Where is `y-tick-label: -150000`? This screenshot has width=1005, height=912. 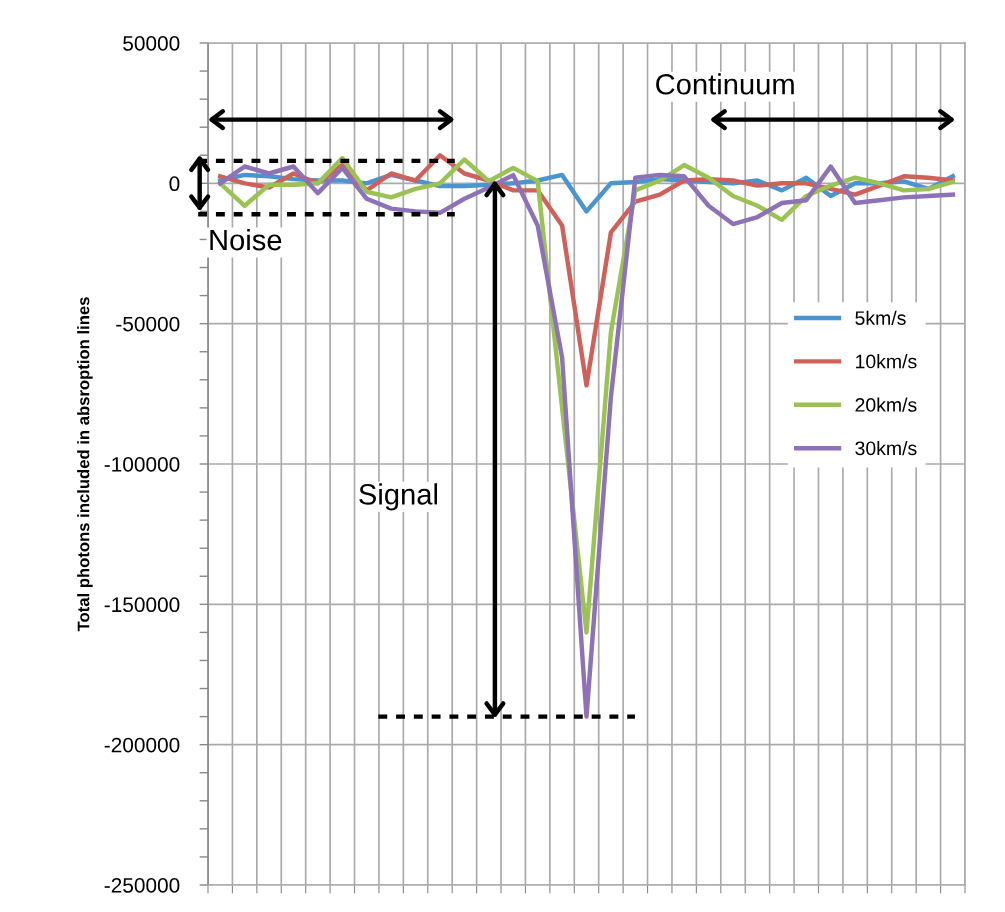 y-tick-label: -150000 is located at coordinates (142, 605).